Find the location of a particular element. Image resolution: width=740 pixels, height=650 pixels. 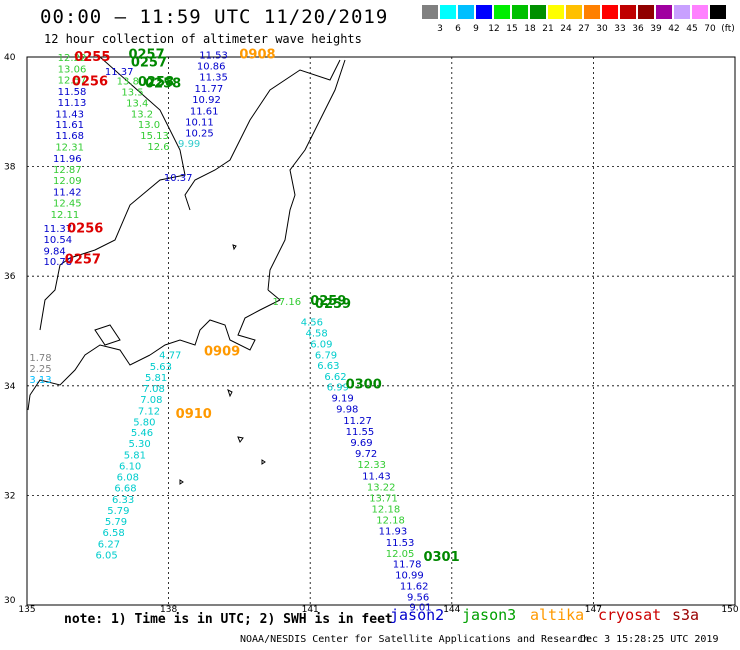

wave-height-value: 10.99 is located at coordinates (409, 576).